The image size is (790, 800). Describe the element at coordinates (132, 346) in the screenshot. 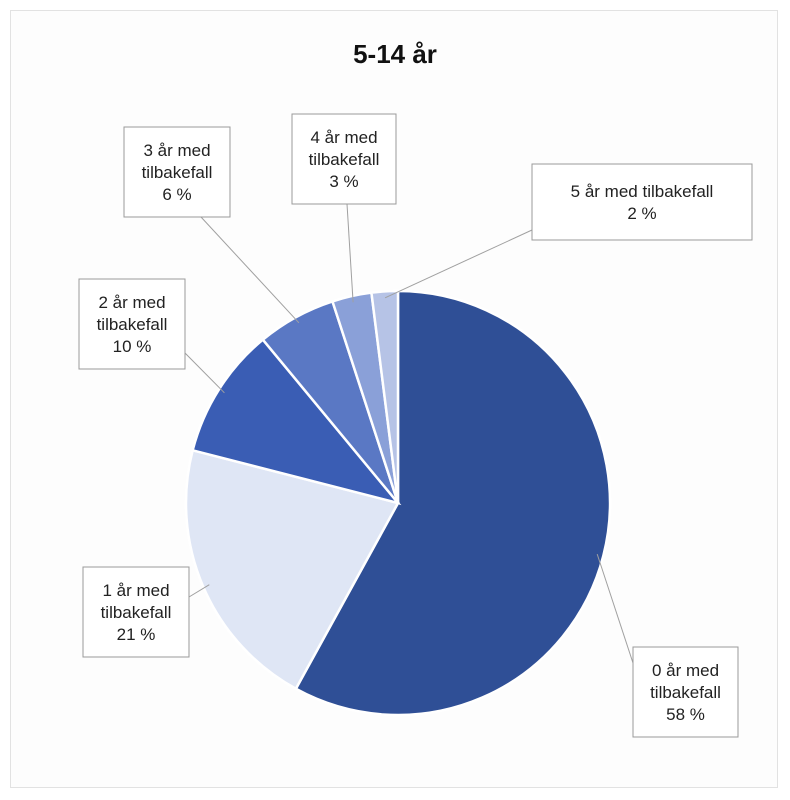

I see `data-label-text: 10 %` at that location.